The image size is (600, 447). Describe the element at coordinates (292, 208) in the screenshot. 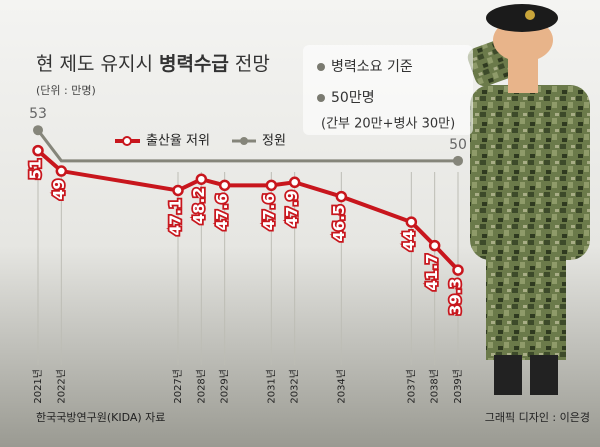

I see `value-label: 47.9` at that location.